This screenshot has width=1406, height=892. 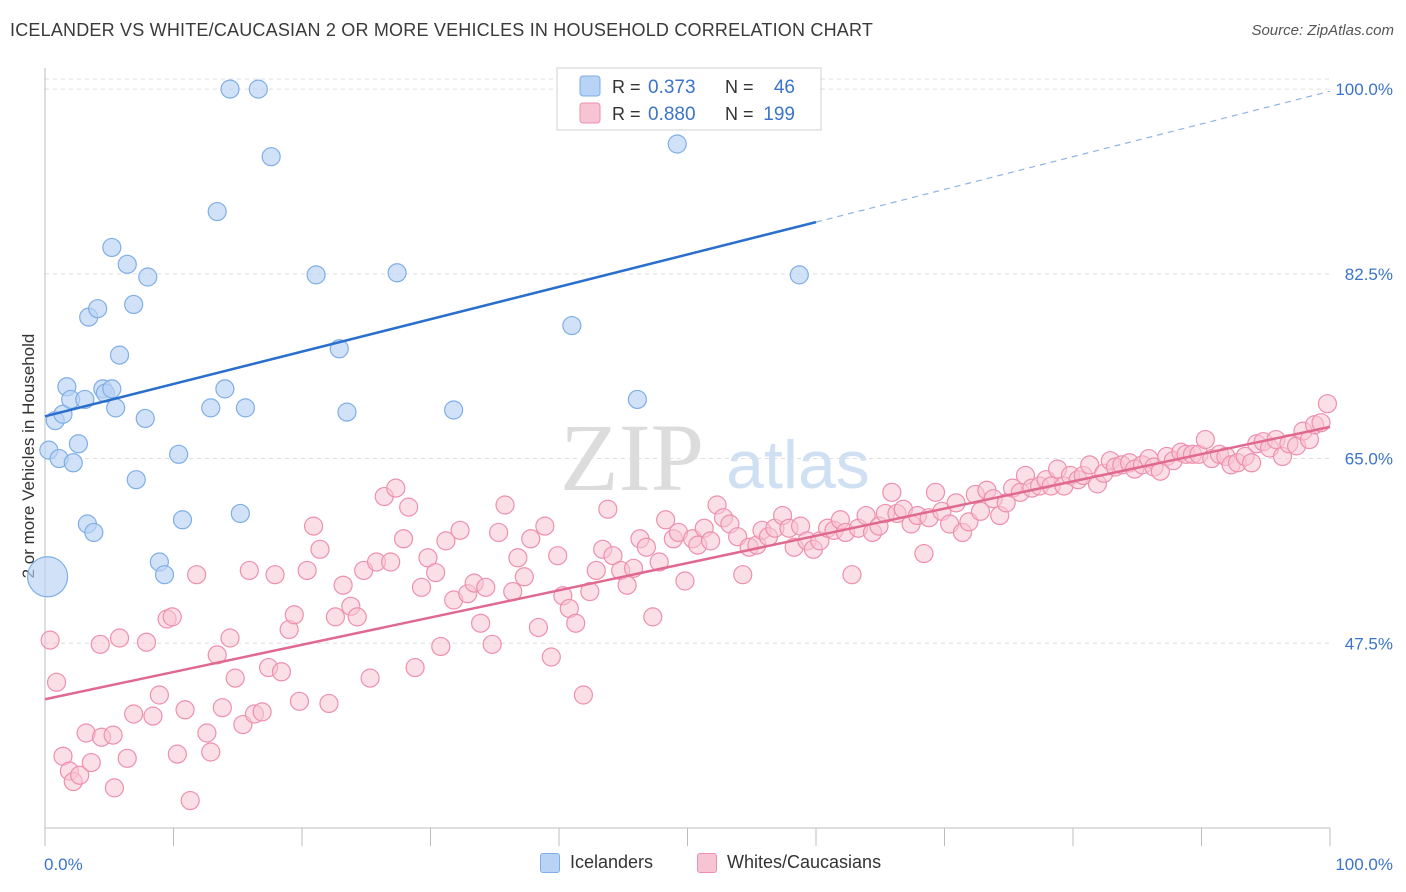 I want to click on legend-r-label-1: R =, so click(x=626, y=87).